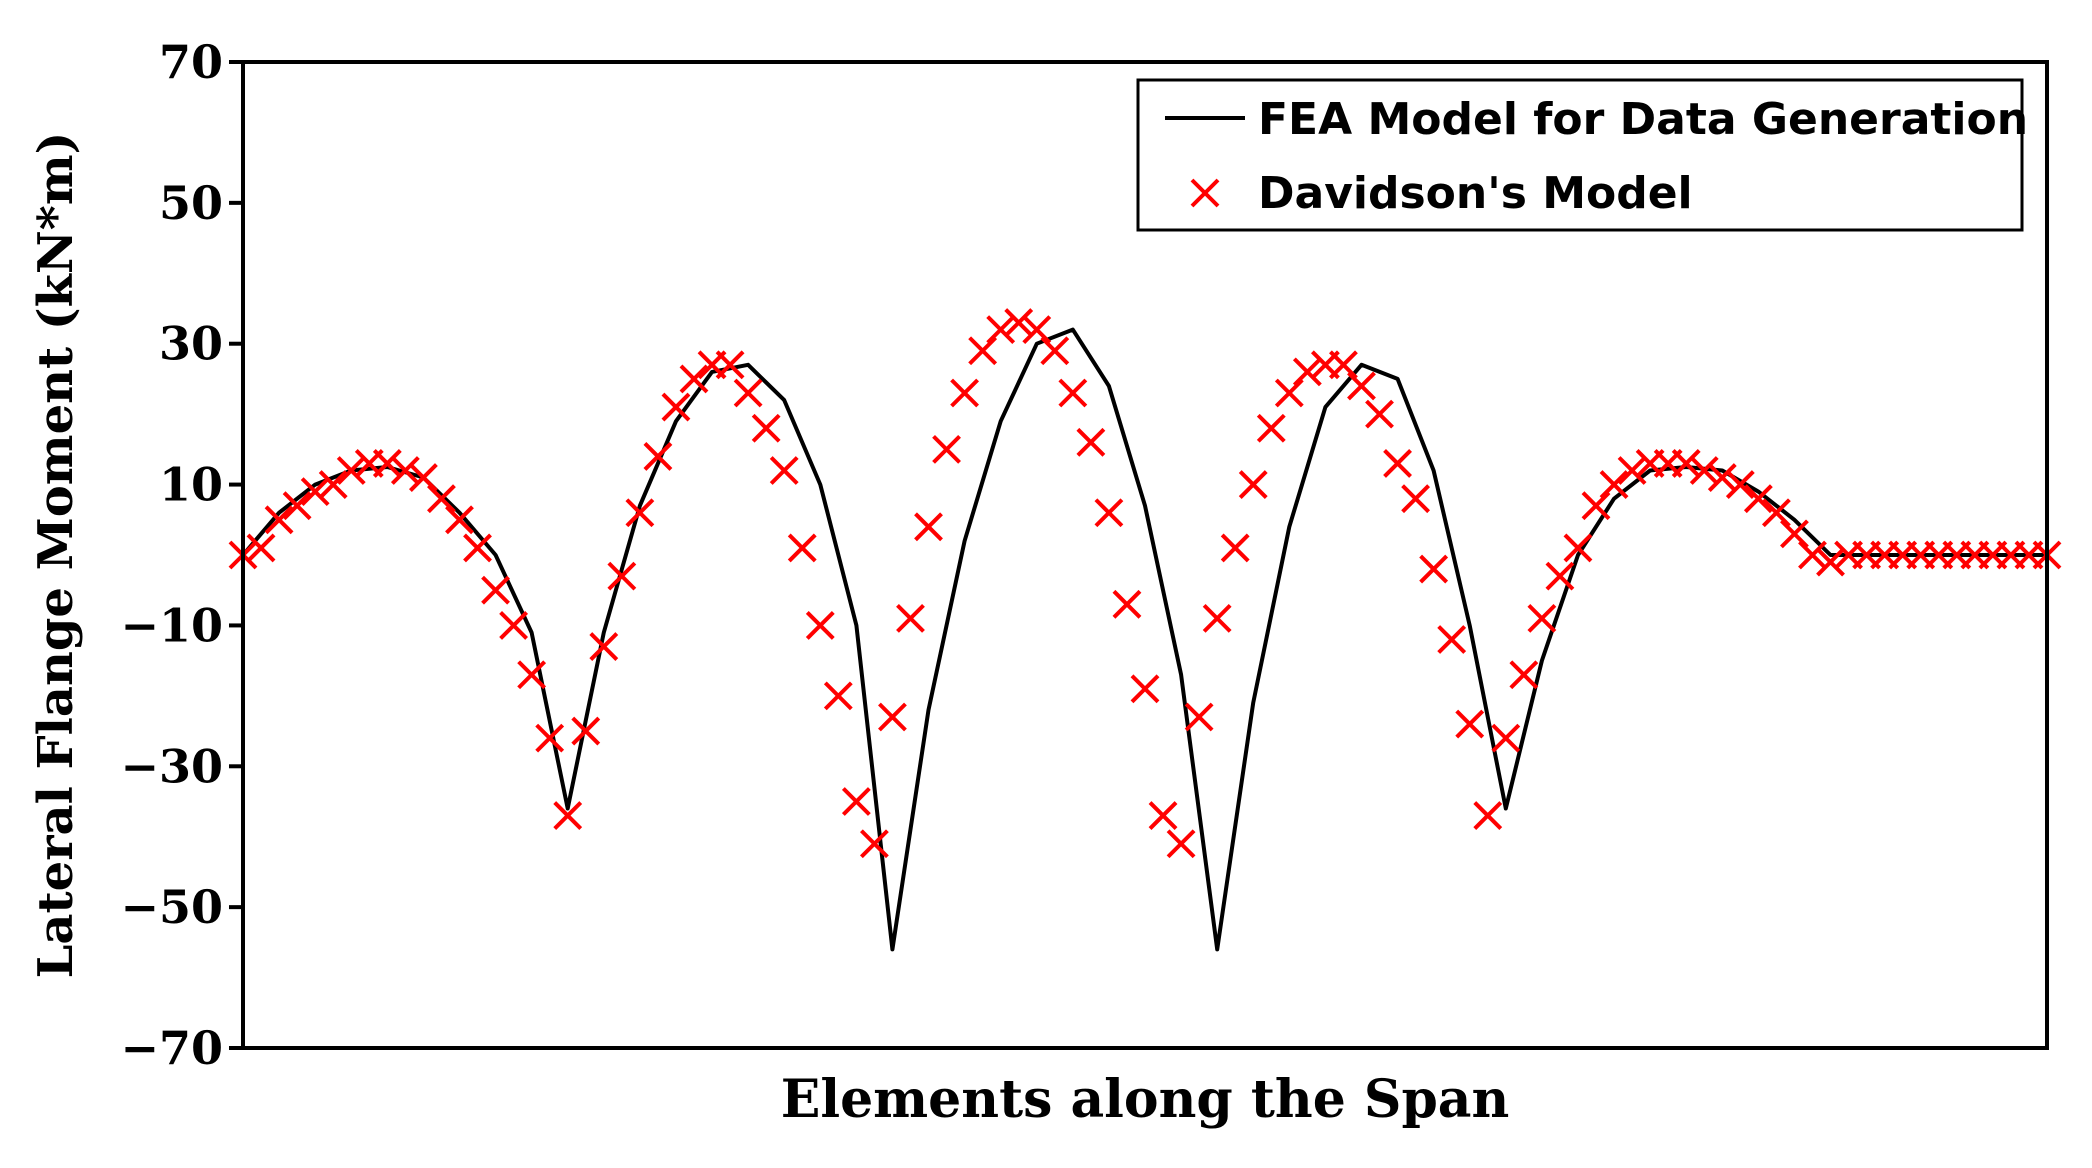 This screenshot has width=2092, height=1168. I want to click on y-tick-label: 10, so click(191, 485).